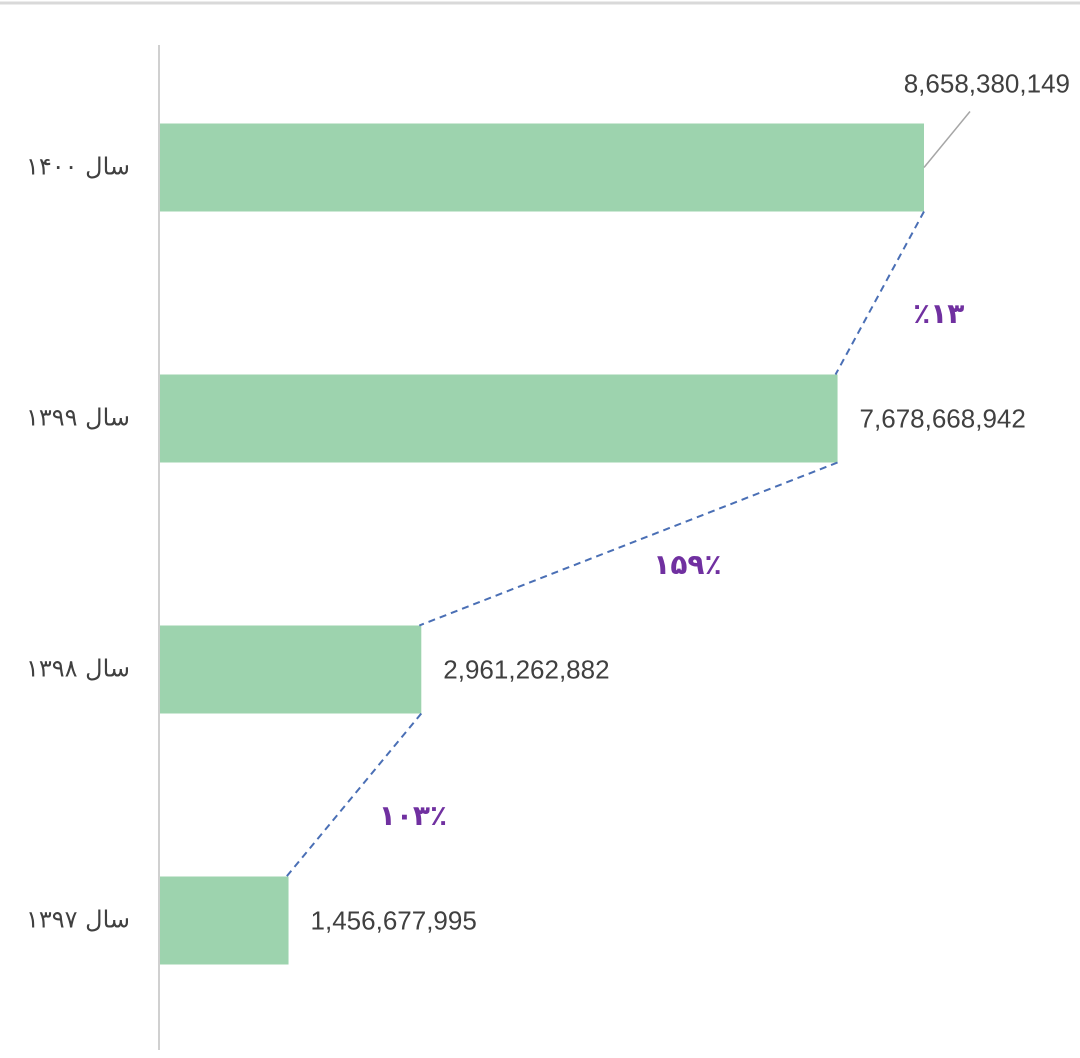 Image resolution: width=1080 pixels, height=1058 pixels. Describe the element at coordinates (394, 920) in the screenshot. I see `value-label: 1,456,677,995` at that location.